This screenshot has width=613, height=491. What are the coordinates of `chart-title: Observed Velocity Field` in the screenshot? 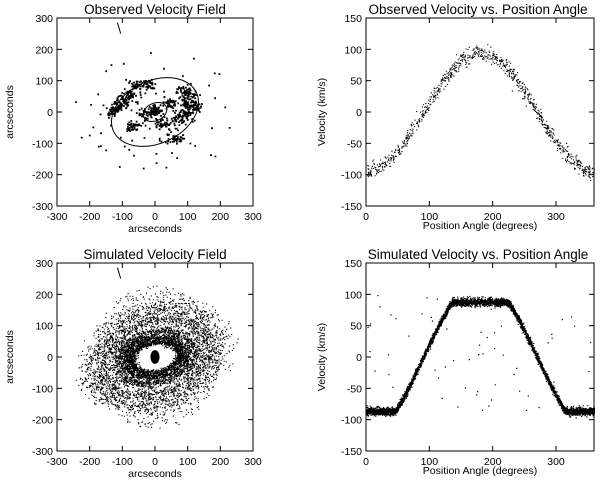 It's located at (155, 9).